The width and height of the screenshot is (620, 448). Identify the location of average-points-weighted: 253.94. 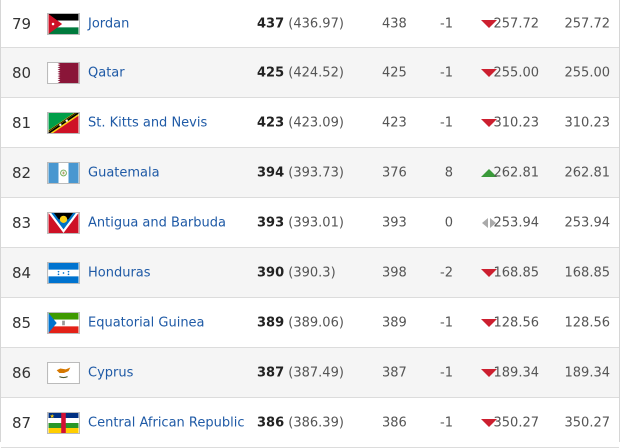
(587, 222).